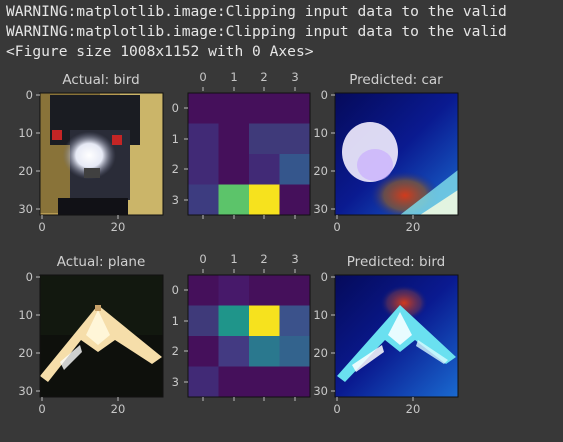 The height and width of the screenshot is (442, 563). I want to click on predicted-overlay-row2, so click(396, 336).